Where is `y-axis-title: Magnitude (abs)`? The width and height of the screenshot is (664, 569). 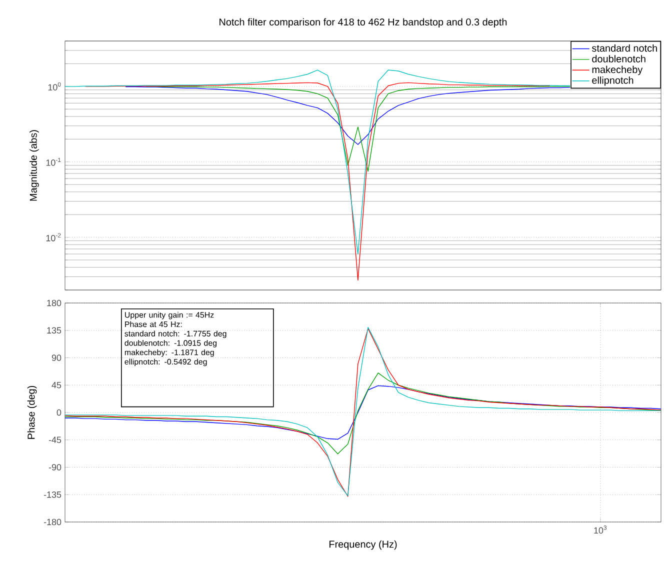
y-axis-title: Magnitude (abs) is located at coordinates (34, 165).